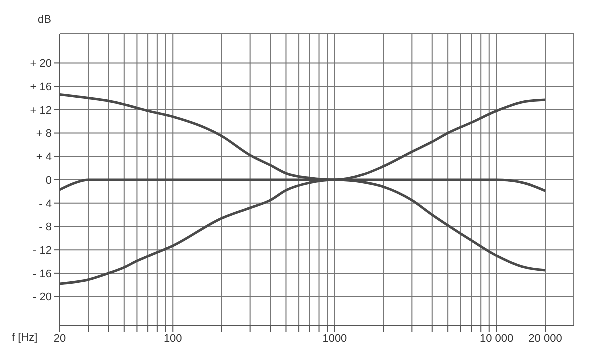 The height and width of the screenshot is (360, 596). Describe the element at coordinates (49, 180) in the screenshot. I see `y-tick-label: 0` at that location.